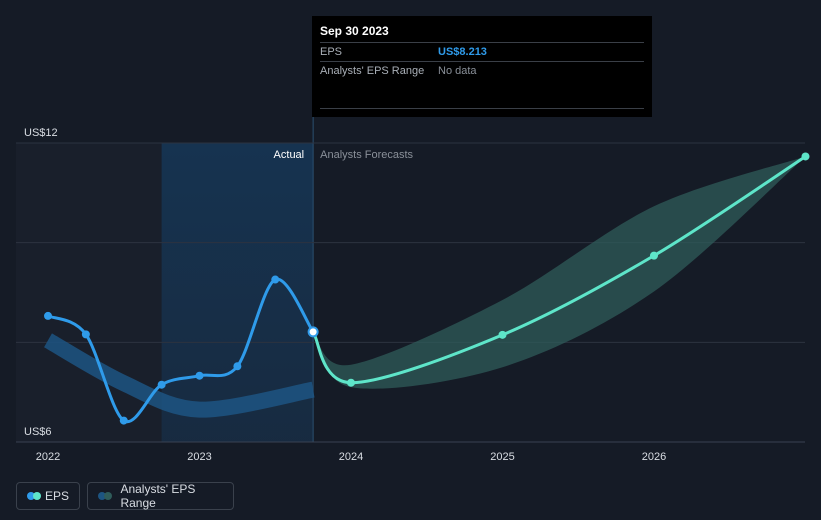 The height and width of the screenshot is (520, 821). I want to click on x-tick-label: 2024, so click(351, 457).